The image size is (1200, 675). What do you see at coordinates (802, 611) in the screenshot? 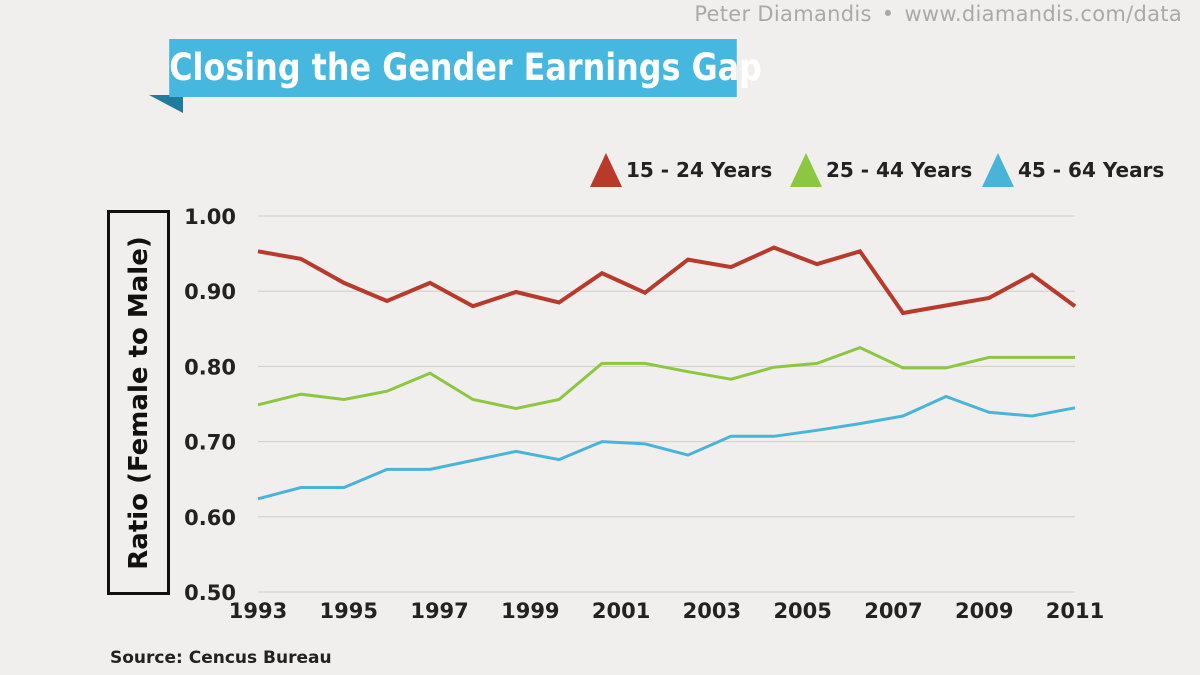
I see `x-tick-label-2005: 2005` at bounding box center [802, 611].